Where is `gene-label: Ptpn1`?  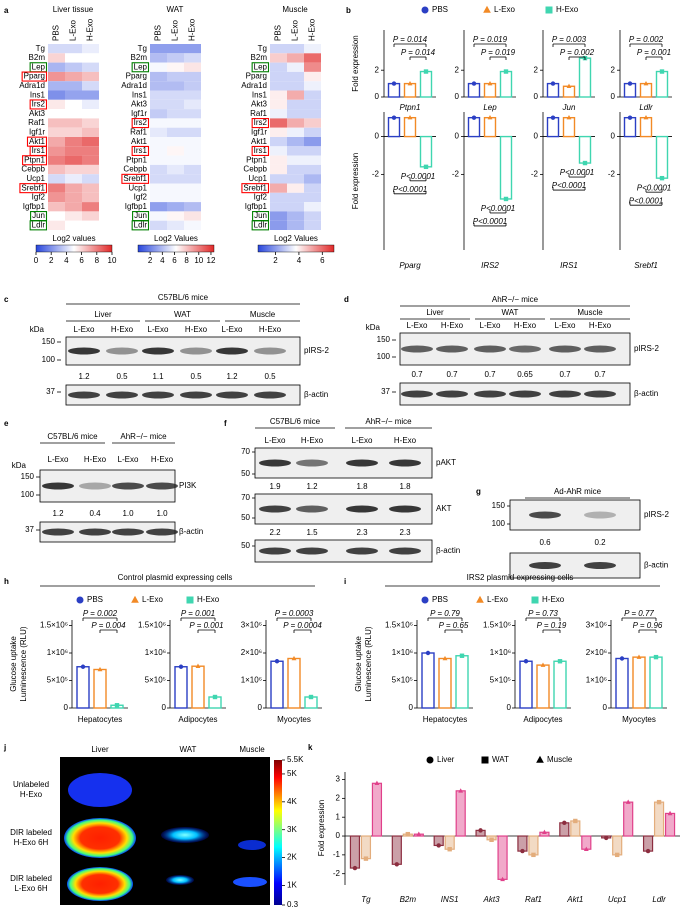 gene-label: Ptpn1 is located at coordinates (34, 159).